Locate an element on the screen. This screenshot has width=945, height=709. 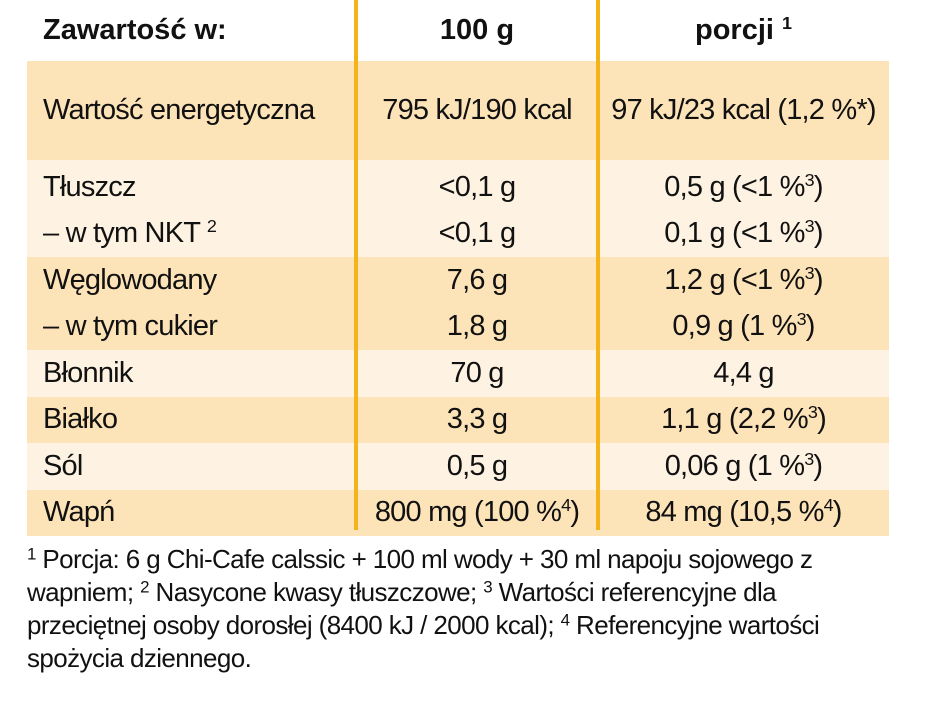
row-per-portion: 0,06 g (1 %3) is located at coordinates (743, 466).